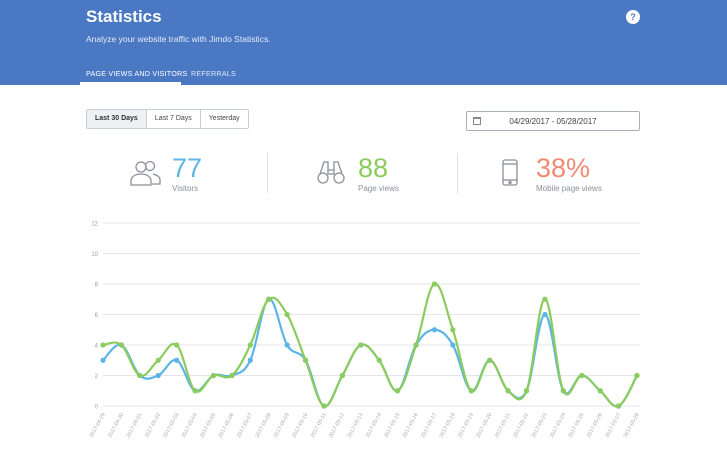  I want to click on x-tick-label: 2017-05-10, so click(300, 425).